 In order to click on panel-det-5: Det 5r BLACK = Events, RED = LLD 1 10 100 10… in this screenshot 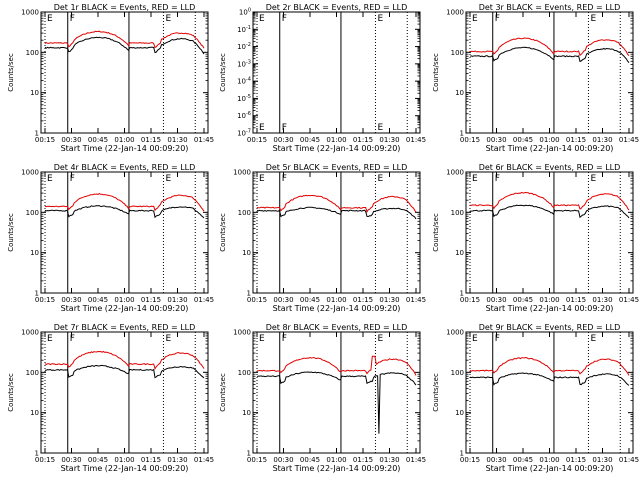, I will do `click(322, 238)`.